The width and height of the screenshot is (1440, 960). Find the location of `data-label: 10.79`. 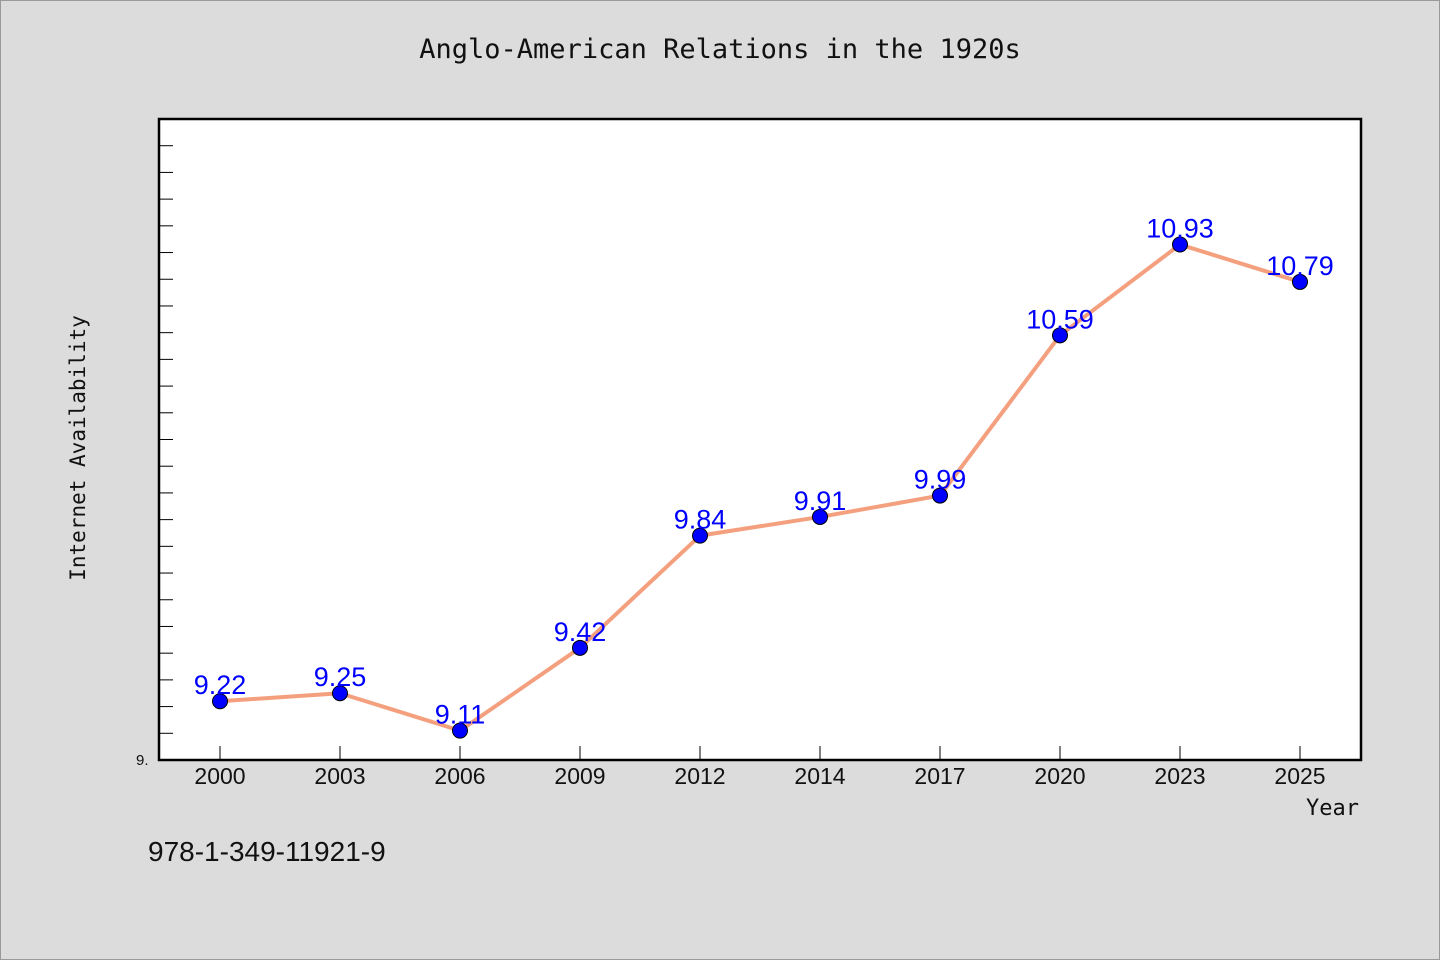

data-label: 10.79 is located at coordinates (1300, 266).